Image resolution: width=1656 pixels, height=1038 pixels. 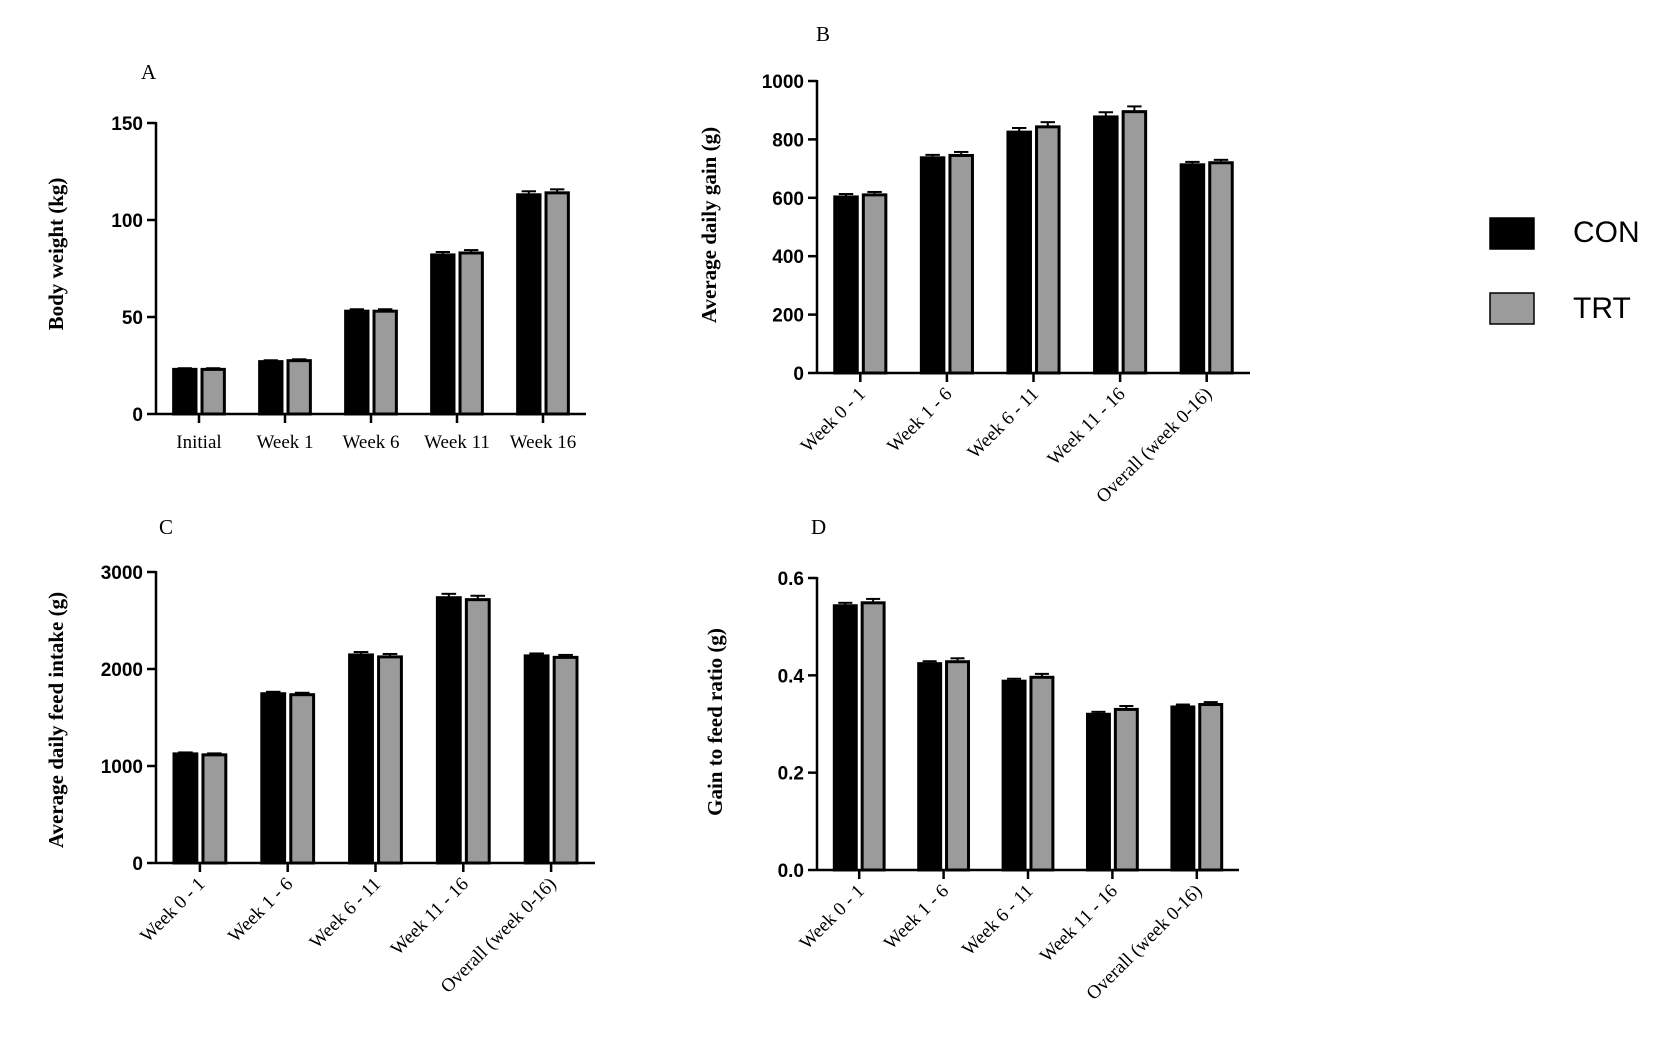 What do you see at coordinates (833, 420) in the screenshot?
I see `panel-b-x-tick-label: Week 0 - 1` at bounding box center [833, 420].